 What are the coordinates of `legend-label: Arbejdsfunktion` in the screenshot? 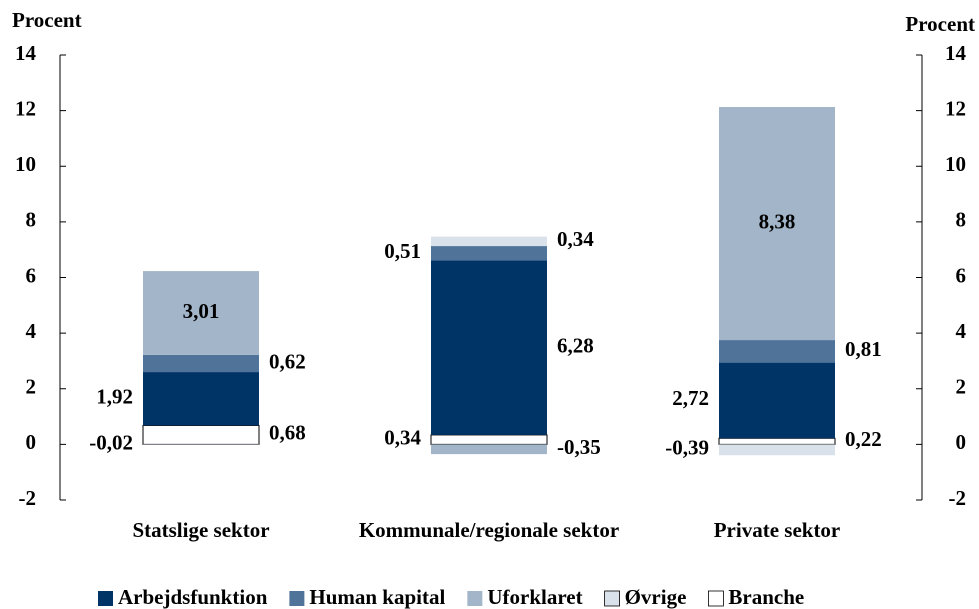 It's located at (193, 597).